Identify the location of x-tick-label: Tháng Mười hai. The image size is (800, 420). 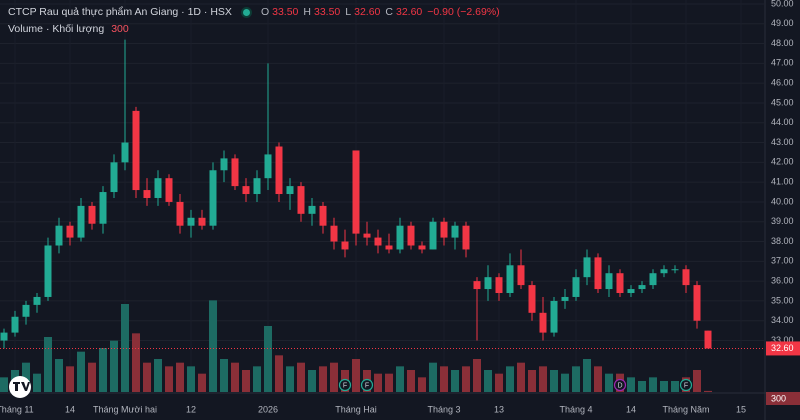
(125, 409).